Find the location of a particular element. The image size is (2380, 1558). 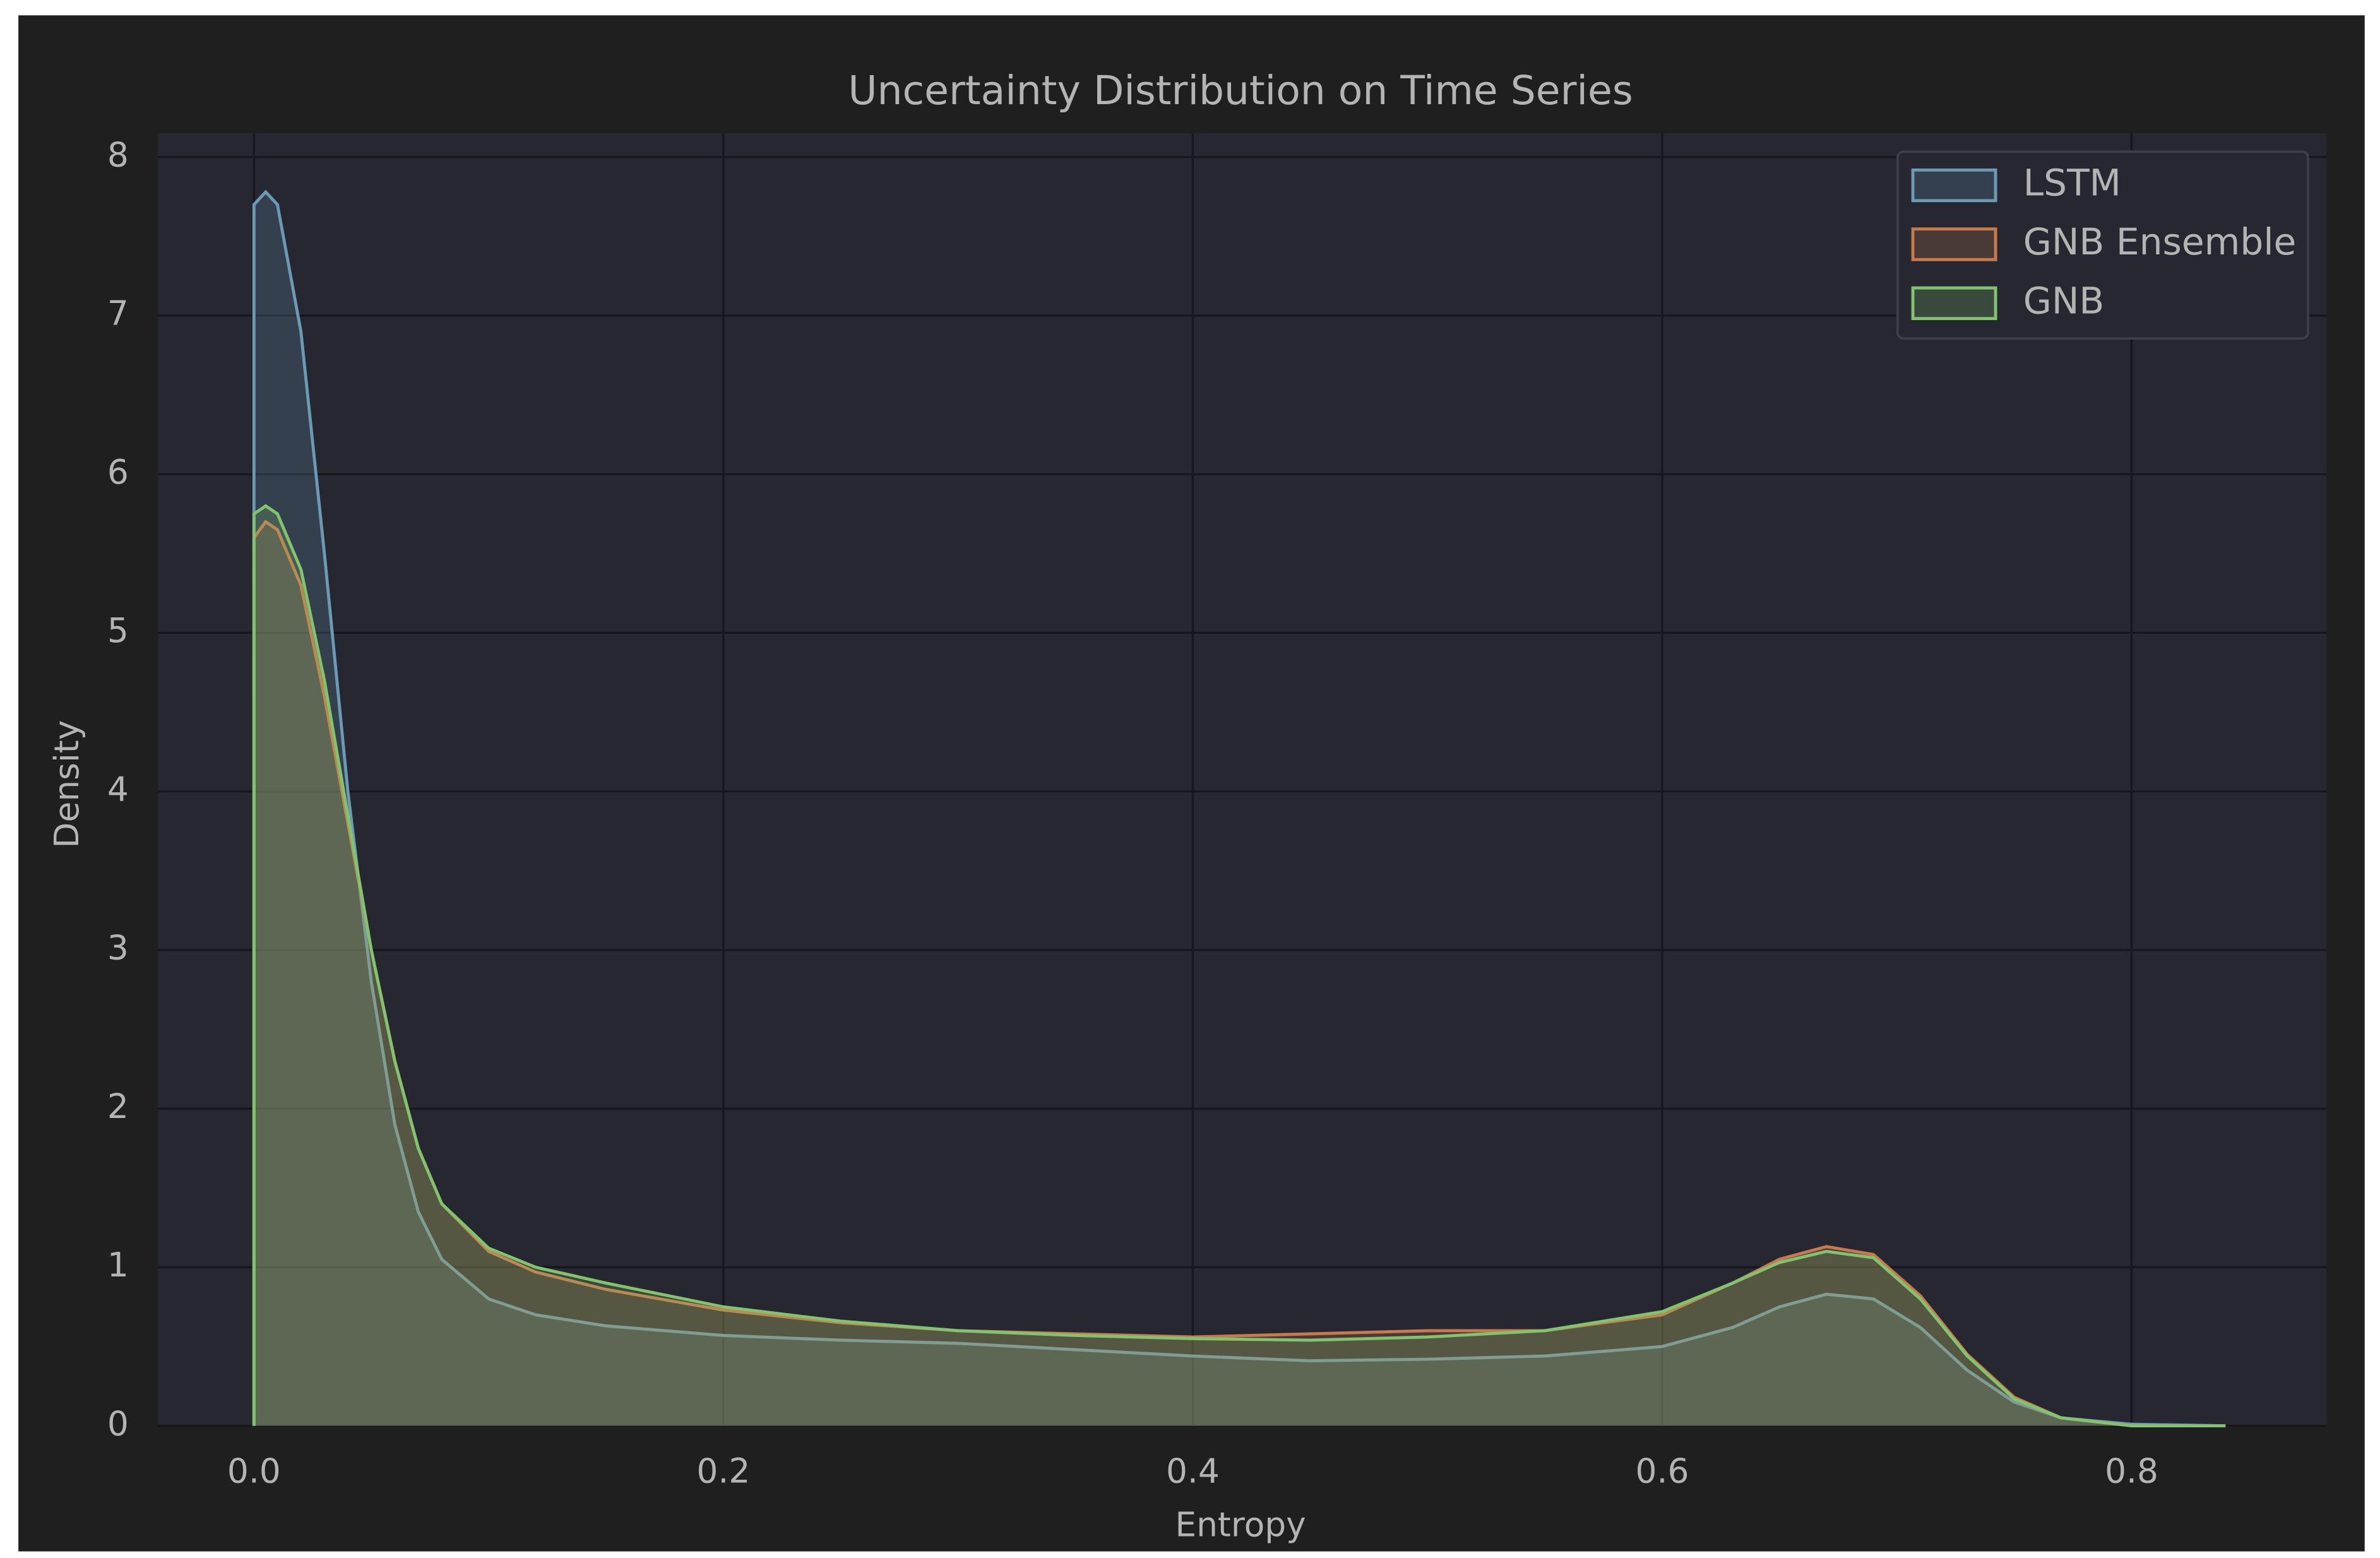

legend-box is located at coordinates (2102, 245).